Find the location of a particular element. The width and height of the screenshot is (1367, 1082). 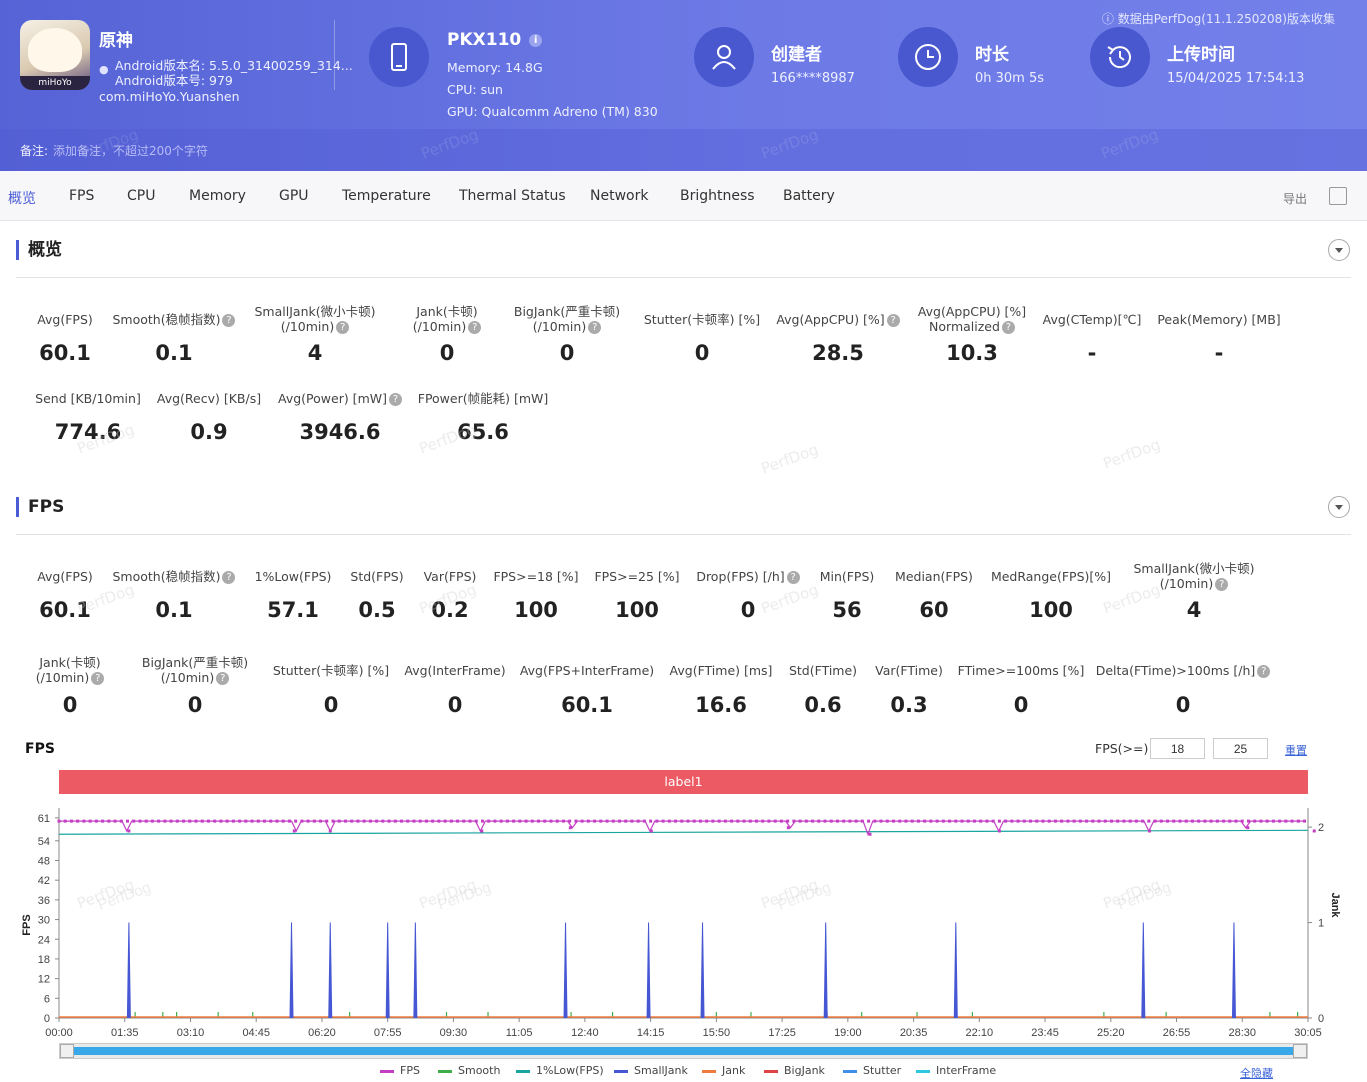

legend-label: BigJank is located at coordinates (804, 1070).